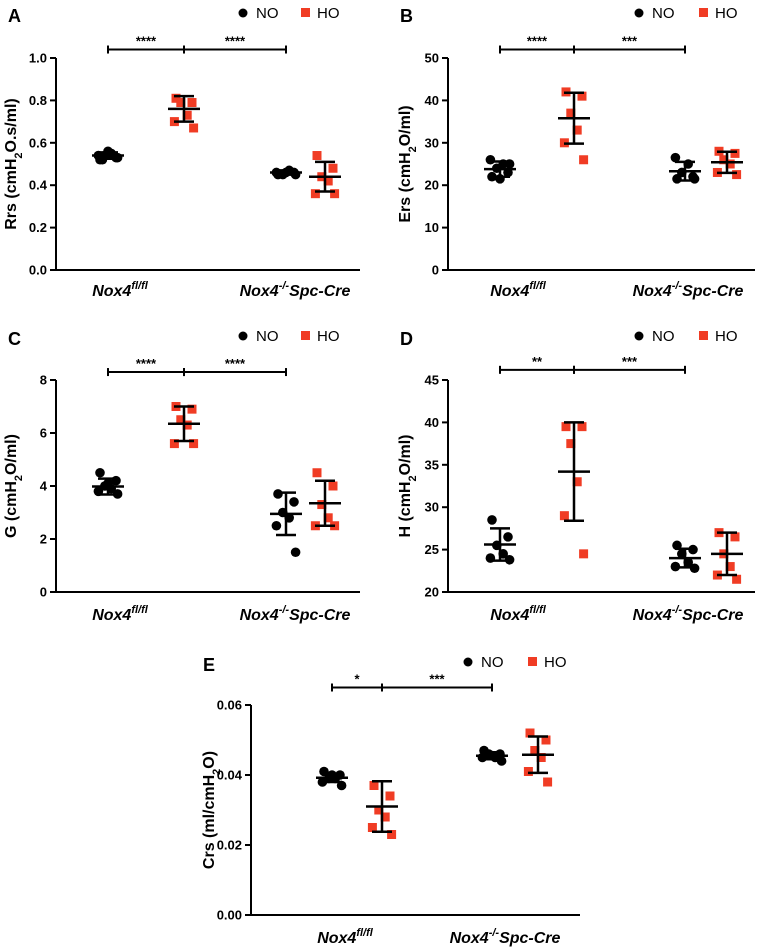 The width and height of the screenshot is (768, 949). I want to click on y-axis-title: Ers (cmH2O/ml), so click(408, 163).